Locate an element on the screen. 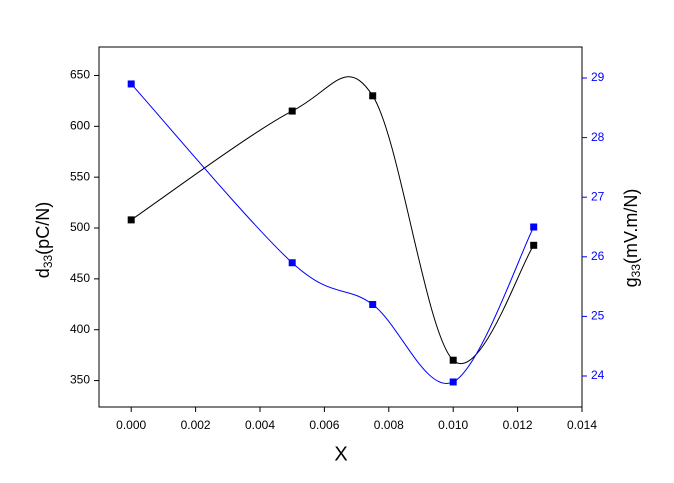 The image size is (674, 483). y-tick-label: 350 is located at coordinates (80, 380).